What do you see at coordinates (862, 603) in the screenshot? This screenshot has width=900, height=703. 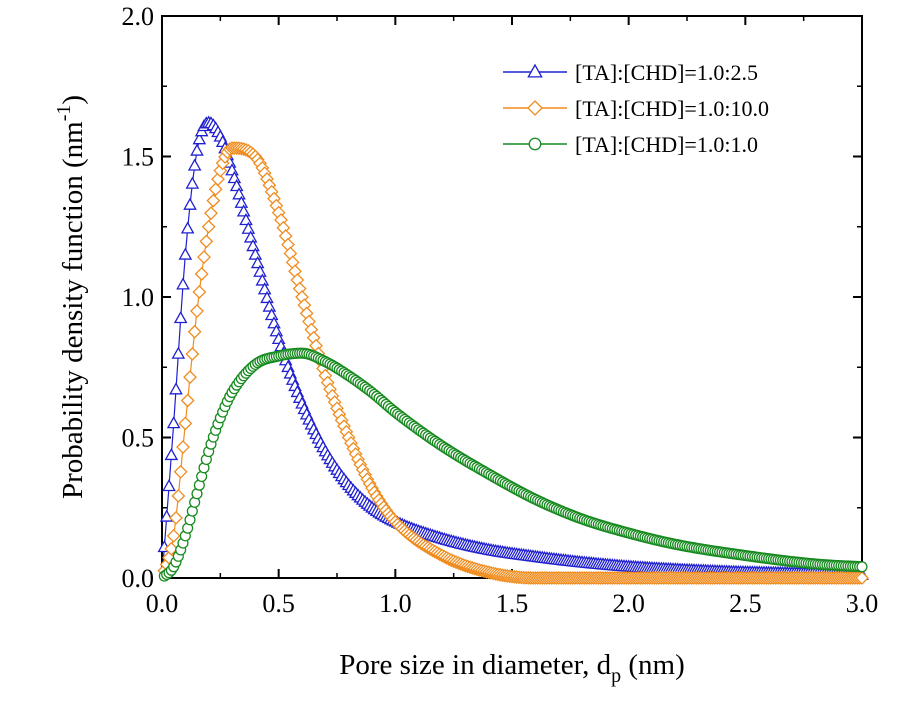 I see `x-tick-label: 3.0` at bounding box center [862, 603].